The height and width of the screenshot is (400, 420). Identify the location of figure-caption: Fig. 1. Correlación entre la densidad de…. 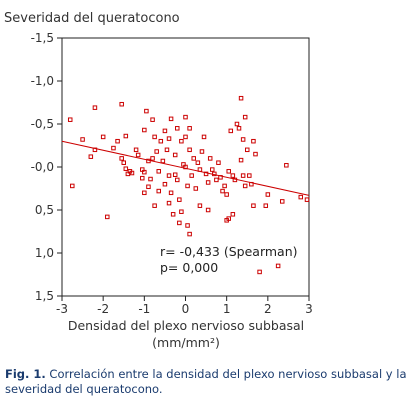
(210, 382).